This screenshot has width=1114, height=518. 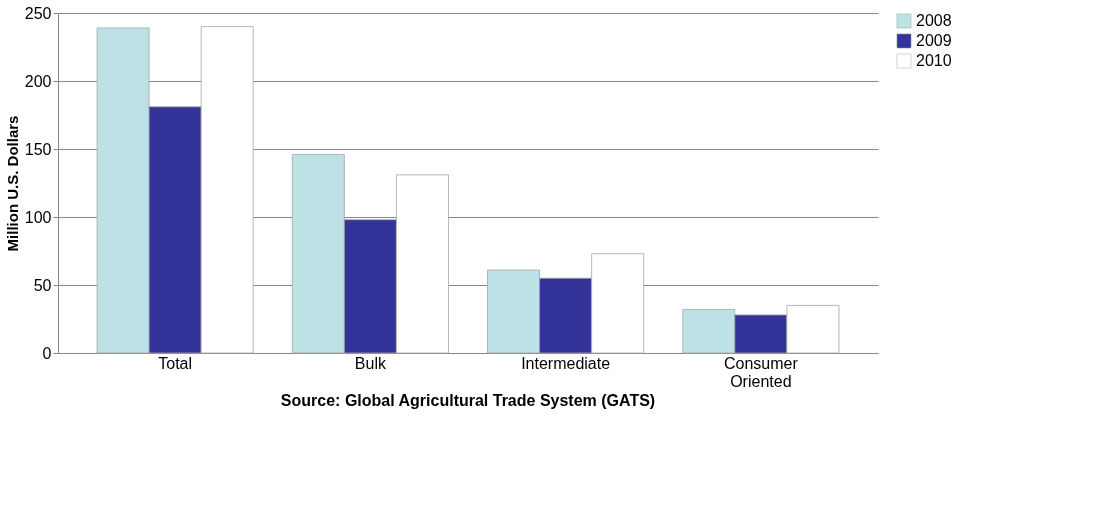 I want to click on legend-label: 2010, so click(x=934, y=60).